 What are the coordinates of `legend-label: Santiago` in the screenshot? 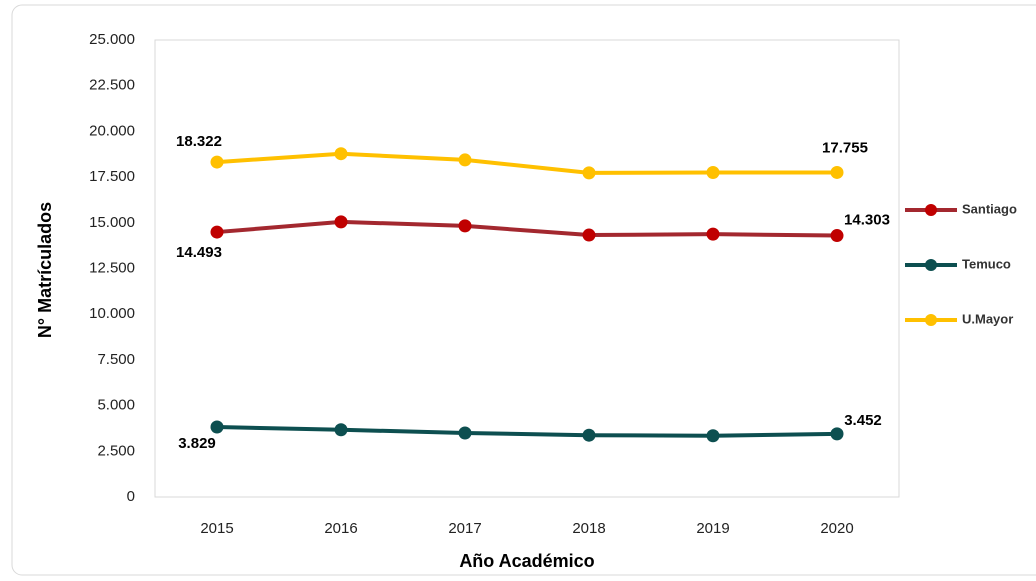 It's located at (989, 208).